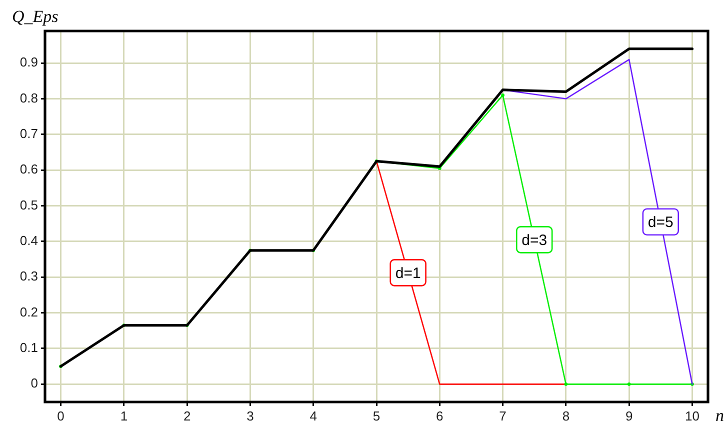 This screenshot has width=726, height=427. I want to click on y-tick-label: 0.7, so click(29, 134).